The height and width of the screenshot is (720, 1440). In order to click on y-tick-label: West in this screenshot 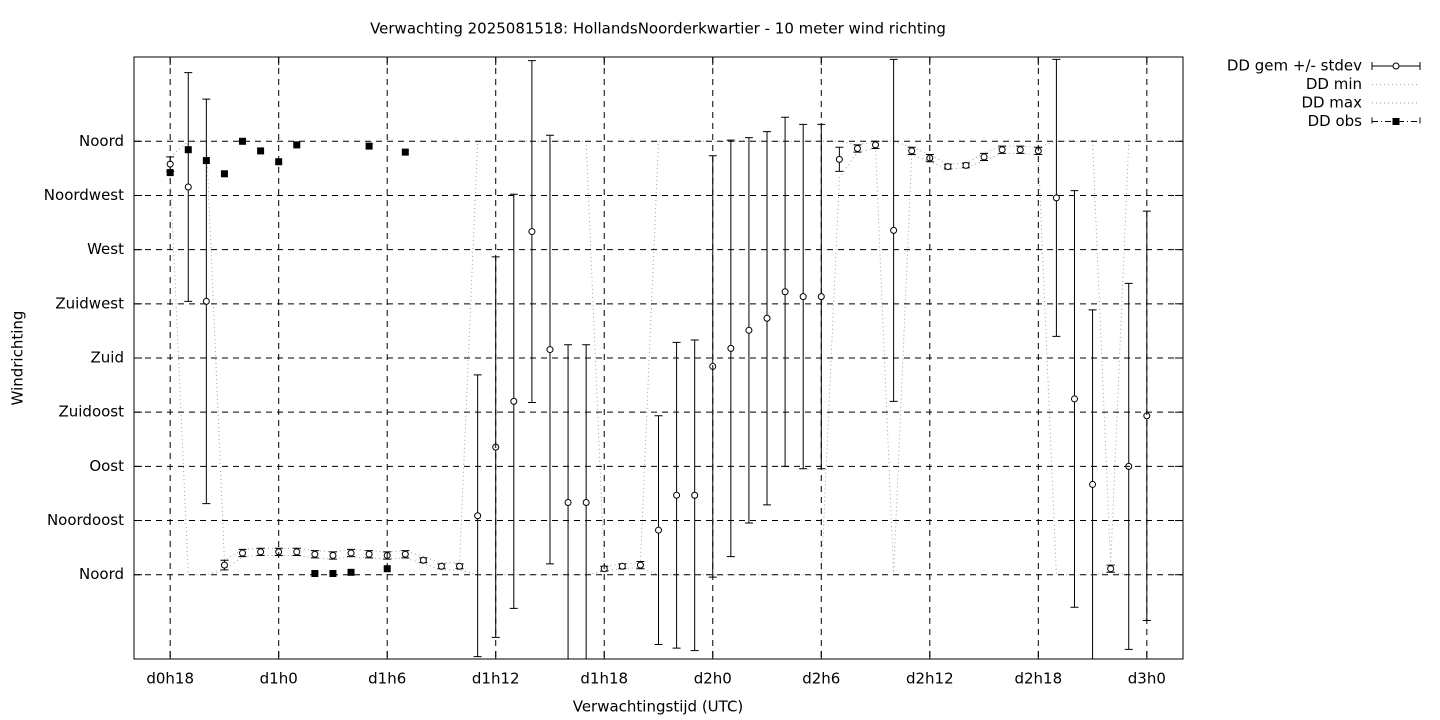, I will do `click(105, 249)`.